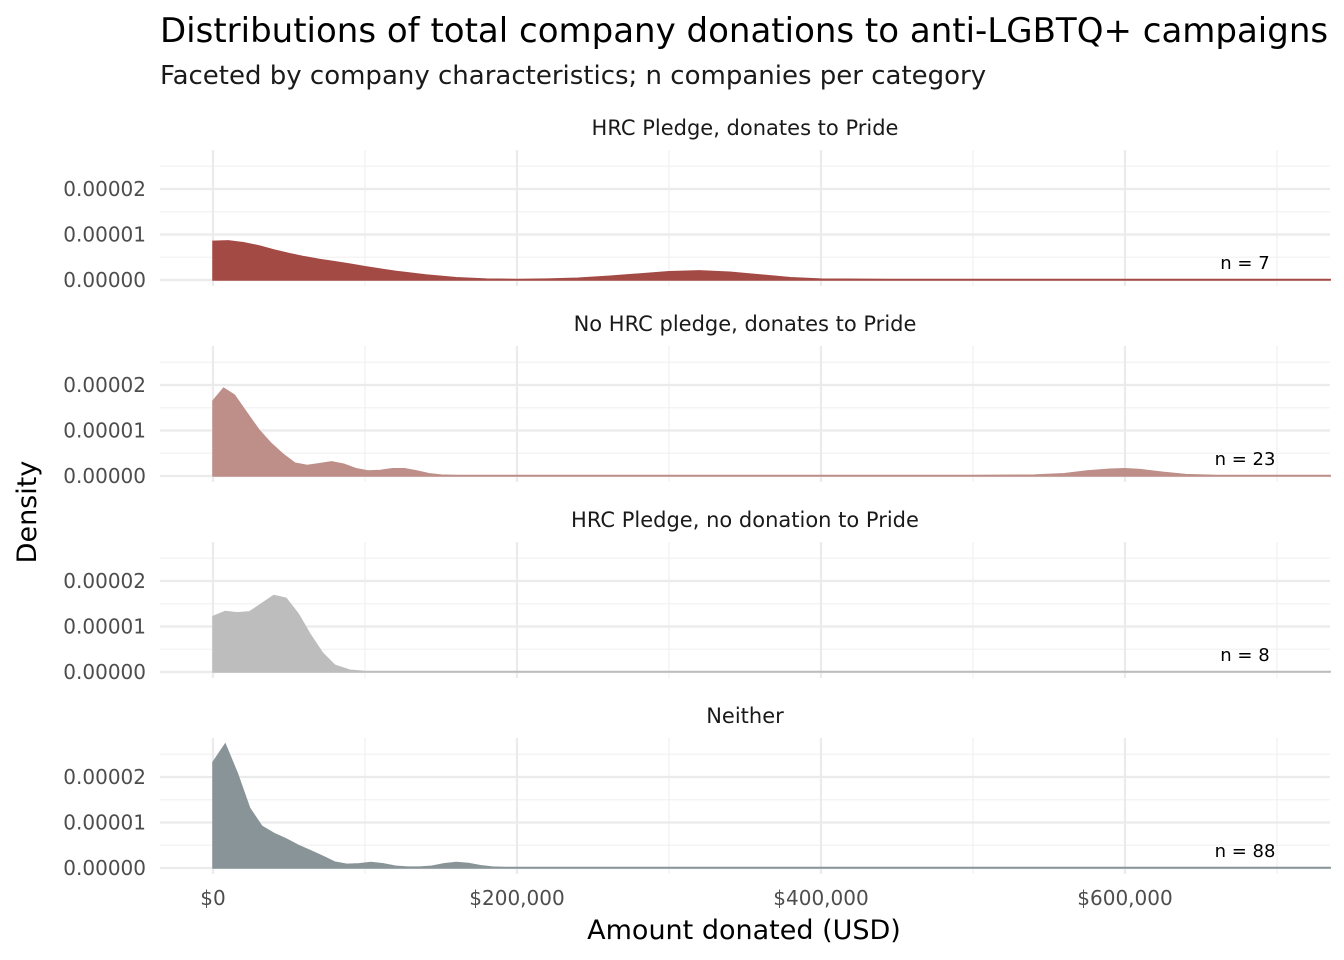 This screenshot has height=960, width=1344. Describe the element at coordinates (745, 520) in the screenshot. I see `facet-strip-label: HRC Pledge, no donation to Pride` at that location.